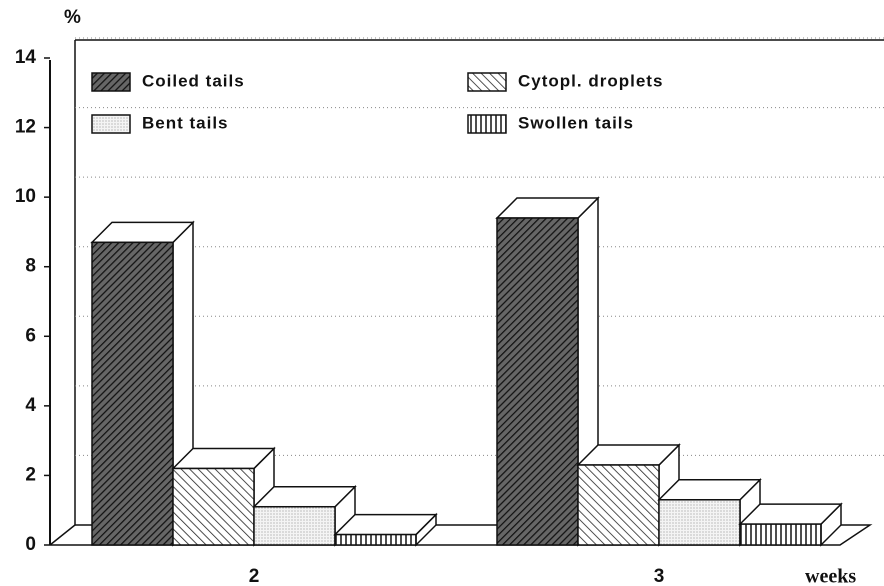 The image size is (884, 586). What do you see at coordinates (659, 576) in the screenshot?
I see `x-tick-label: 3` at bounding box center [659, 576].